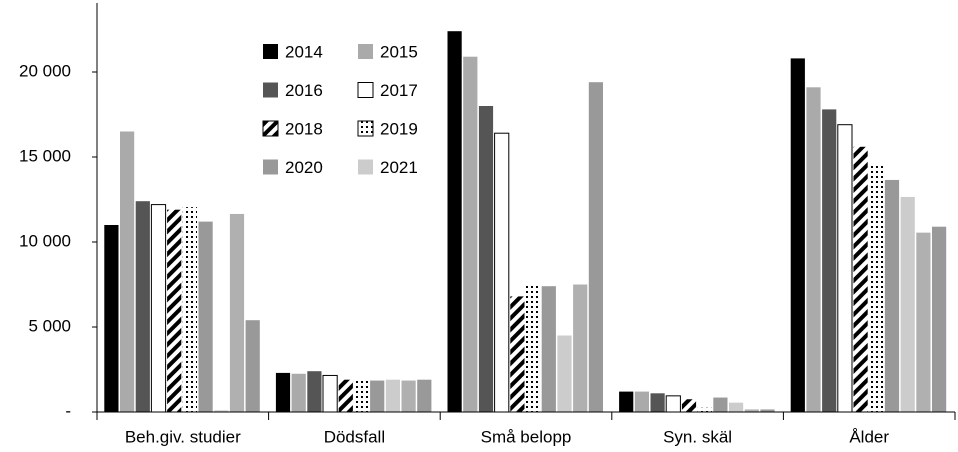 The width and height of the screenshot is (958, 452). I want to click on x-tick-label: Dödsfall, so click(354, 436).